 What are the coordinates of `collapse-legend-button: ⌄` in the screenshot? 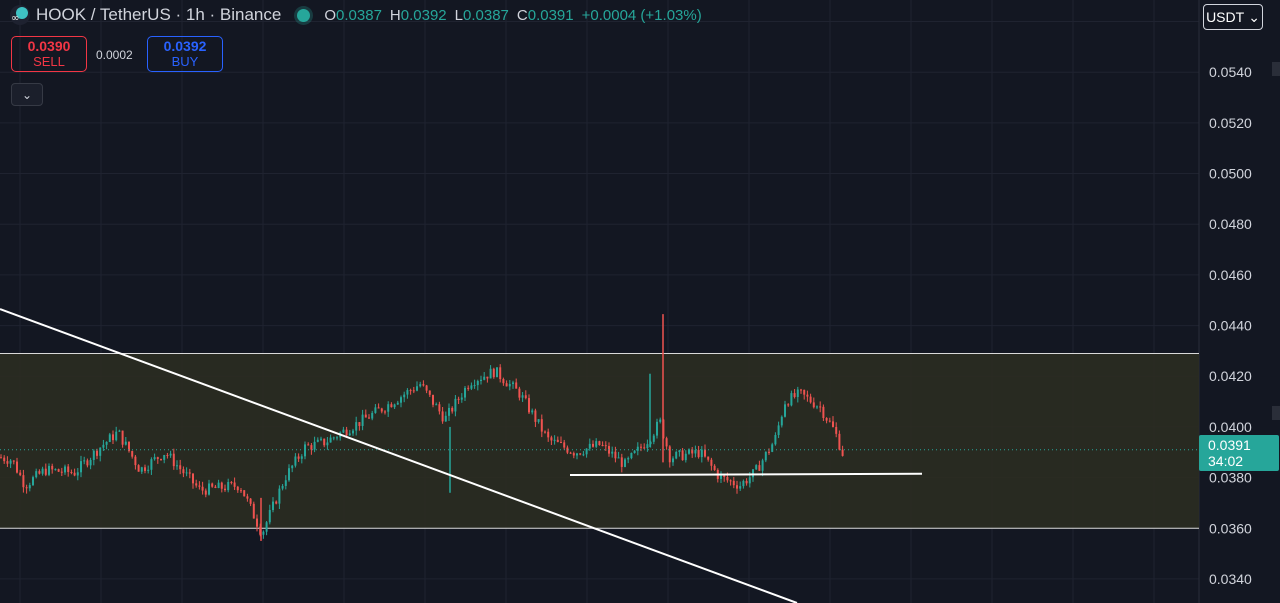 It's located at (27, 94).